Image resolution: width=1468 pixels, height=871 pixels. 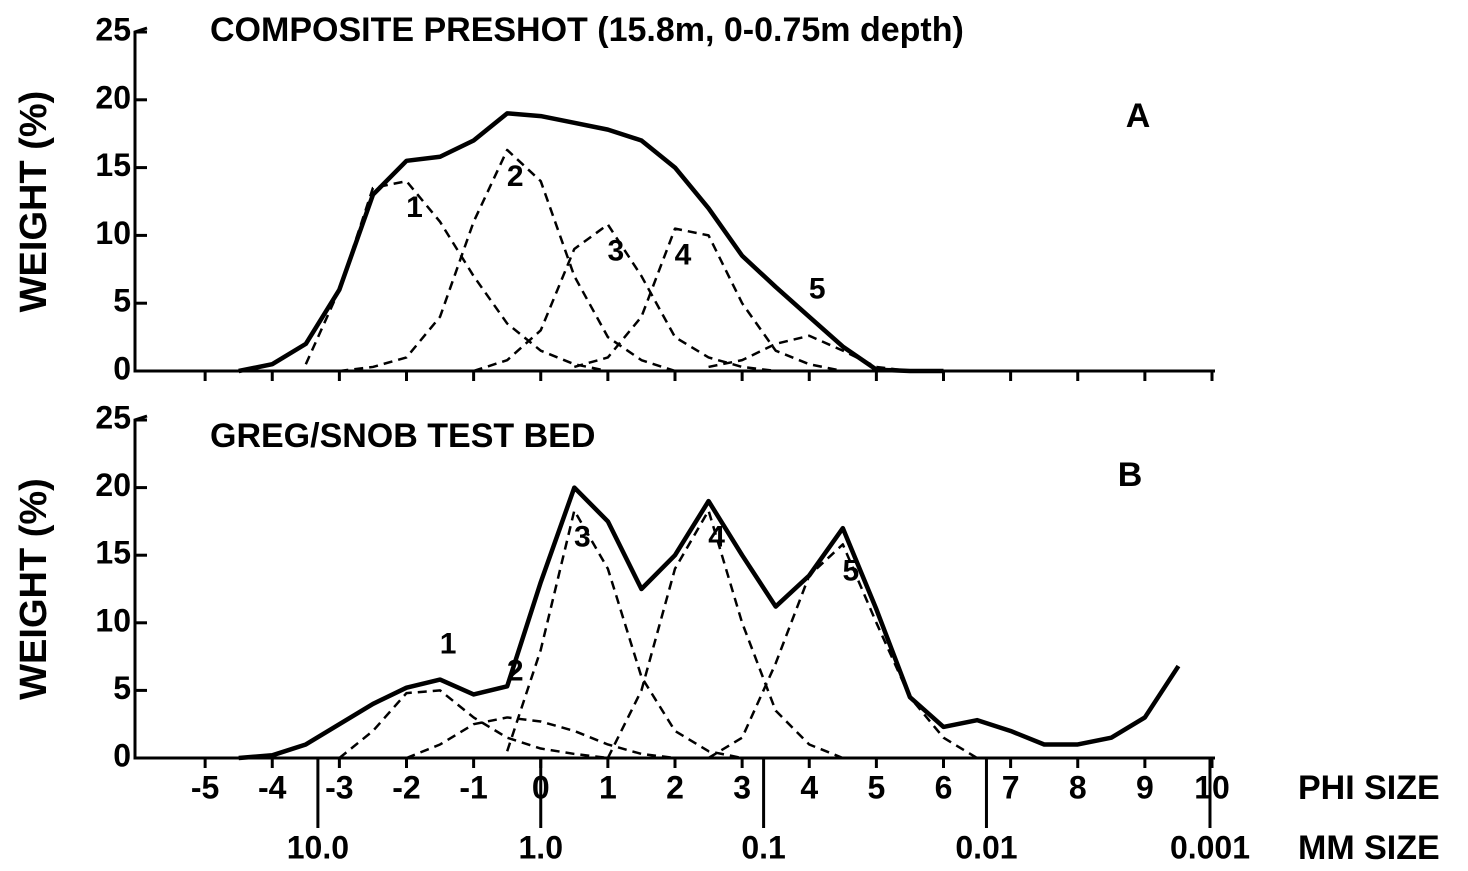 What do you see at coordinates (402, 436) in the screenshot?
I see `chart-title: GREG/SNOB TEST BED` at bounding box center [402, 436].